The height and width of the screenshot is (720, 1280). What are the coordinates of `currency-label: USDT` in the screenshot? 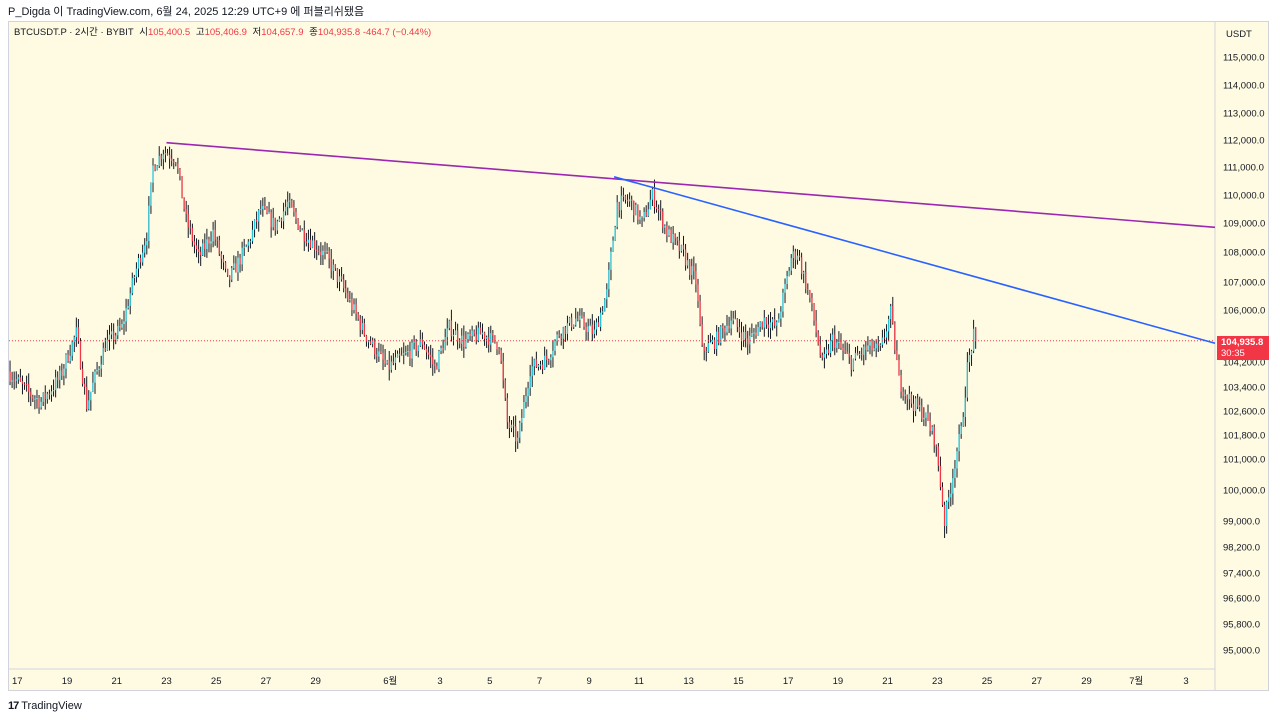 It's located at (1239, 34).